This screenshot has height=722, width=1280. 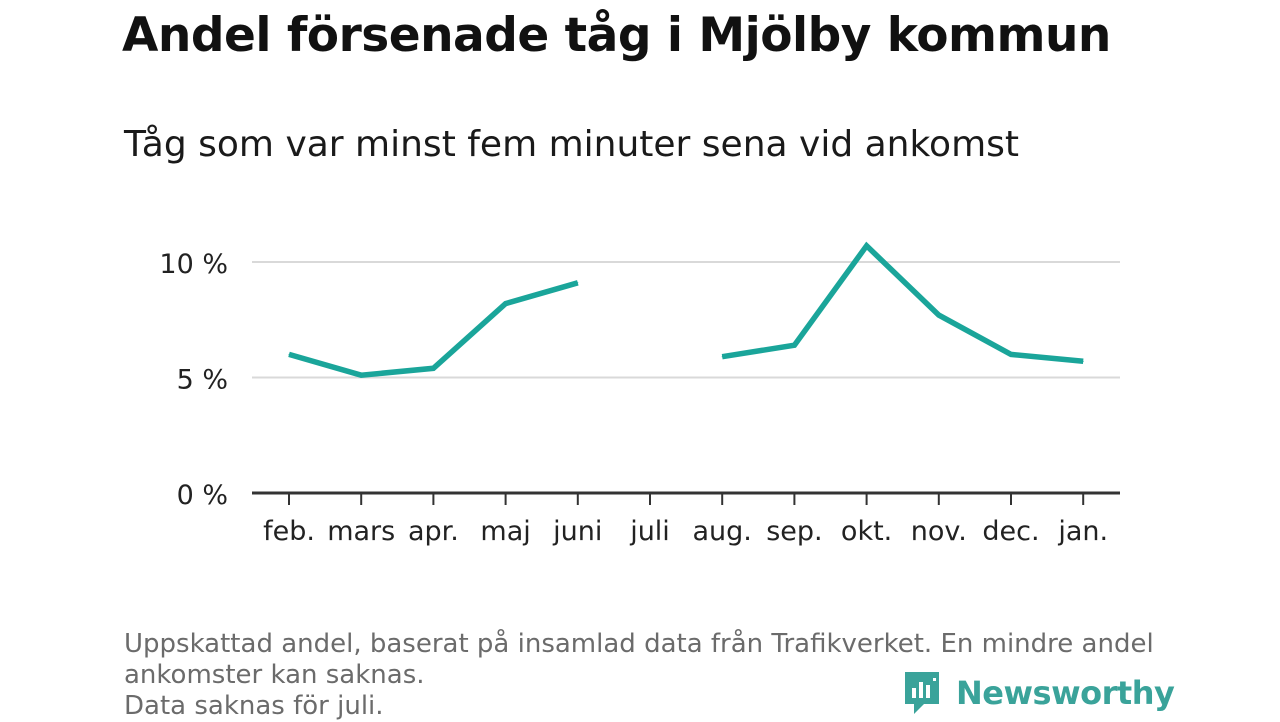 What do you see at coordinates (649, 531) in the screenshot?
I see `x-tick-label: juli` at bounding box center [649, 531].